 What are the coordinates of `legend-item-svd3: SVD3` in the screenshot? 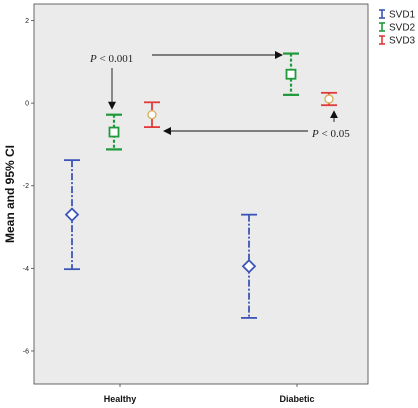 It's located at (397, 41).